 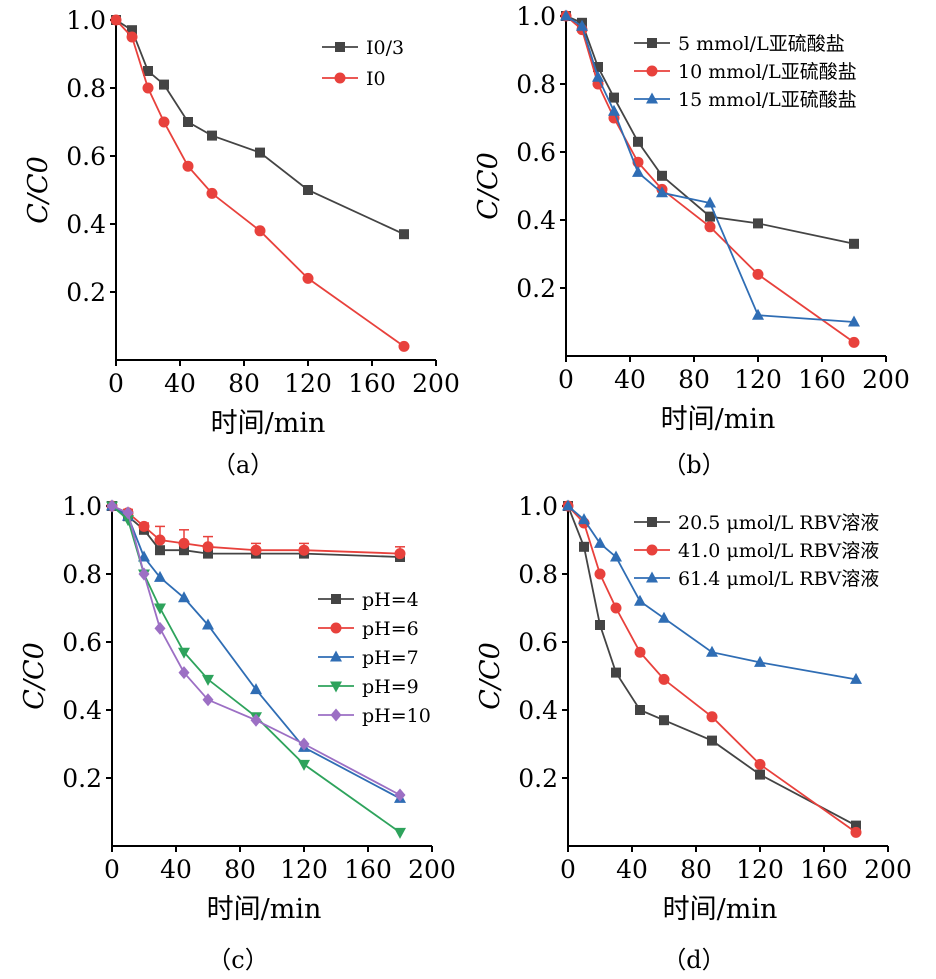 What do you see at coordinates (710, 130) in the screenshot?
I see `series-0: 5 mmol/L亚硫酸盐` at bounding box center [710, 130].